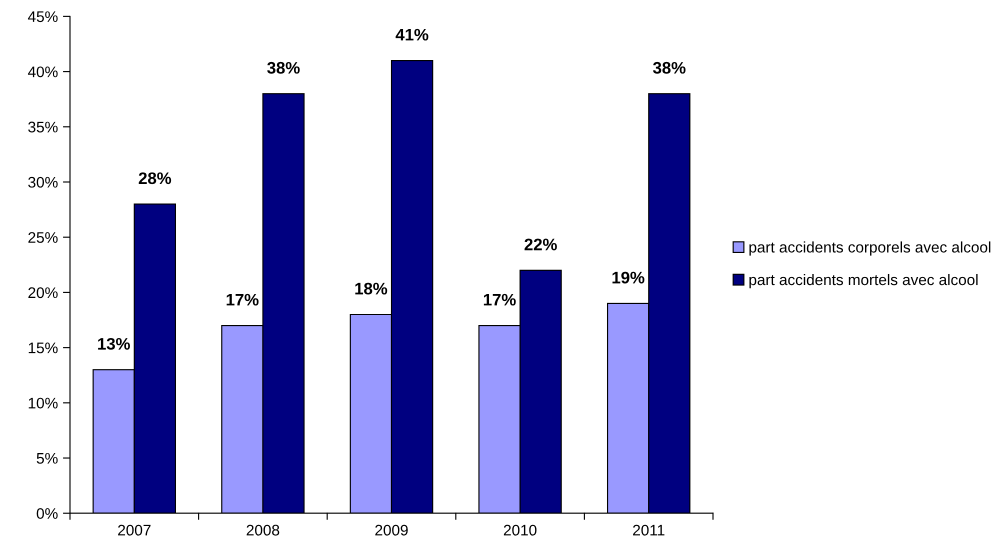  I want to click on x-tick-label: 2009, so click(391, 530).